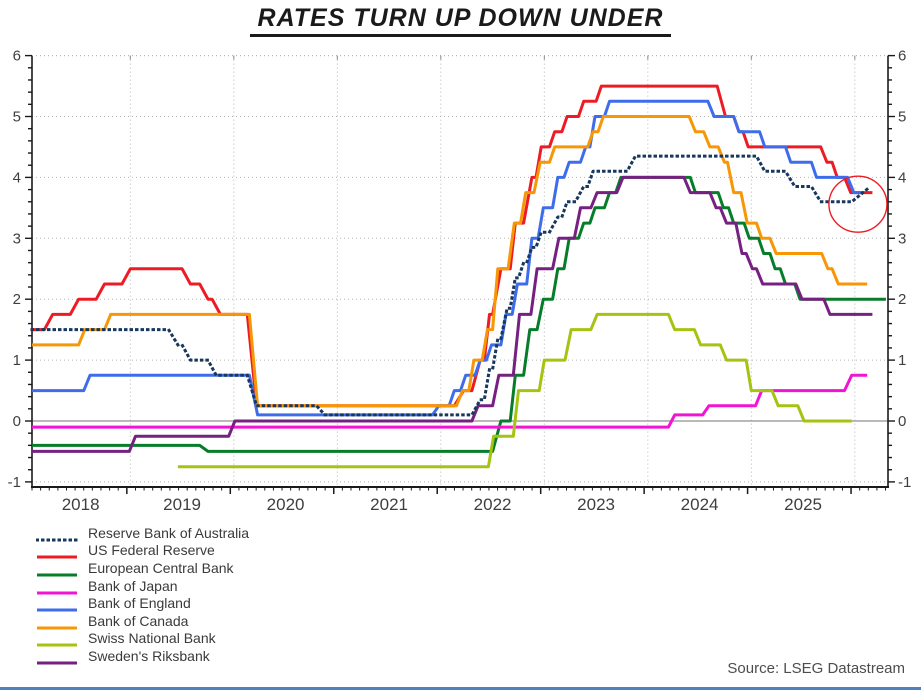 The image size is (921, 691). Describe the element at coordinates (460, 688) in the screenshot. I see `bottom-rule` at that location.